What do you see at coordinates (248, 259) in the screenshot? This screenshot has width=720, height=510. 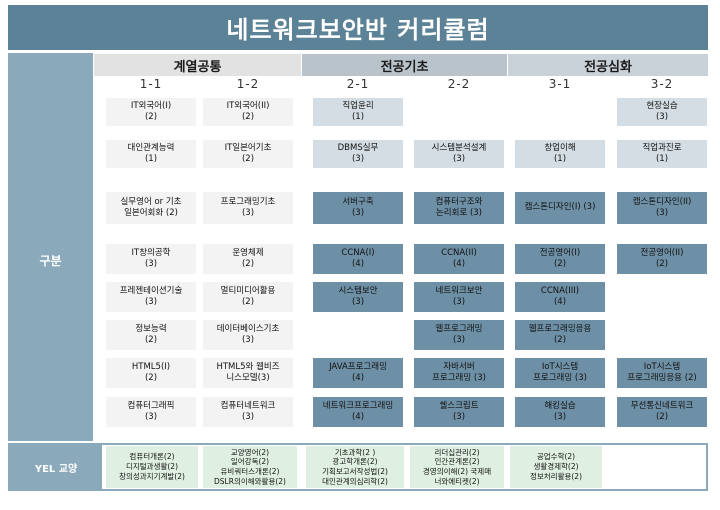 I see `course-cell: 운영체제 (2)` at bounding box center [248, 259].